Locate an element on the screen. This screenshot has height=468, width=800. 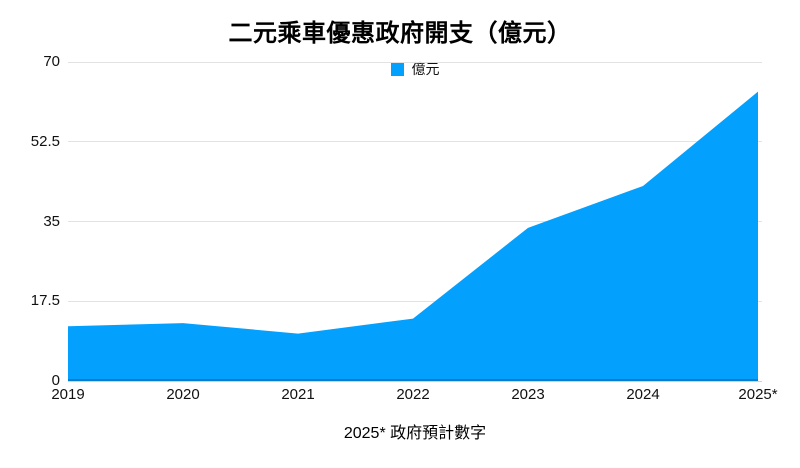
legend-label: 億元 is located at coordinates (425, 69).